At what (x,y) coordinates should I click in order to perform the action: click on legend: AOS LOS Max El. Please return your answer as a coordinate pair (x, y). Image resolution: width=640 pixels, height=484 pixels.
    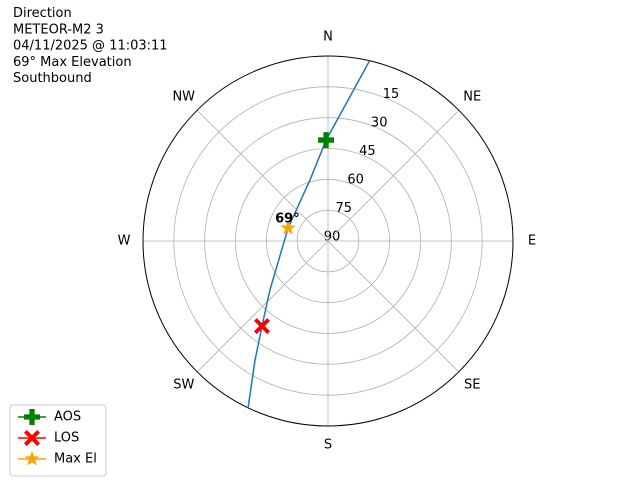
    Looking at the image, I should click on (58, 440).